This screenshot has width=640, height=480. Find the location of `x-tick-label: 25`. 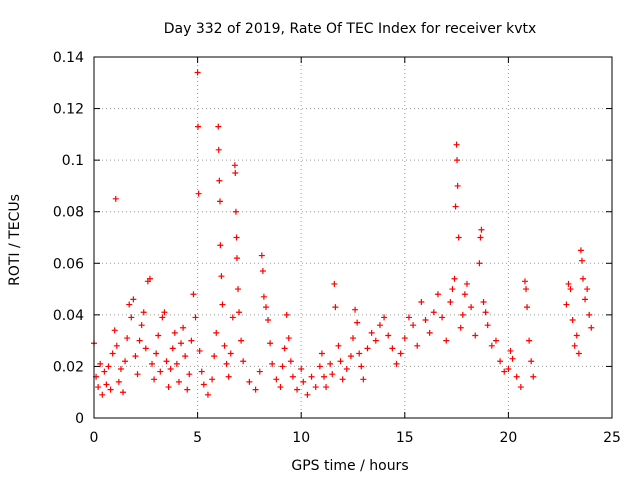

x-tick-label: 25 is located at coordinates (612, 438).